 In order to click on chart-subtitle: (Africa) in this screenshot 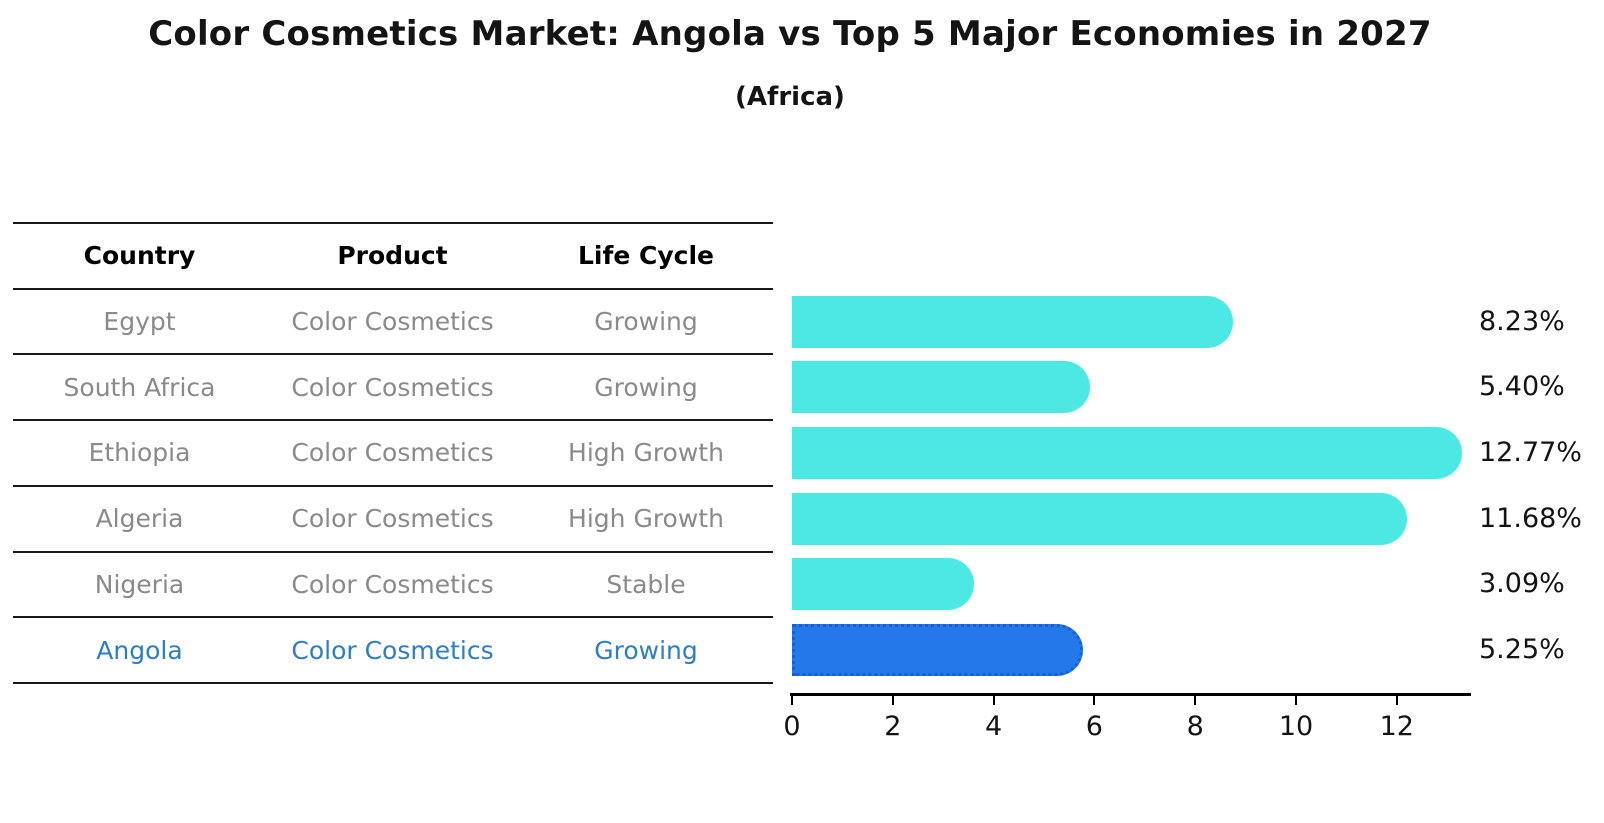, I will do `click(790, 97)`.